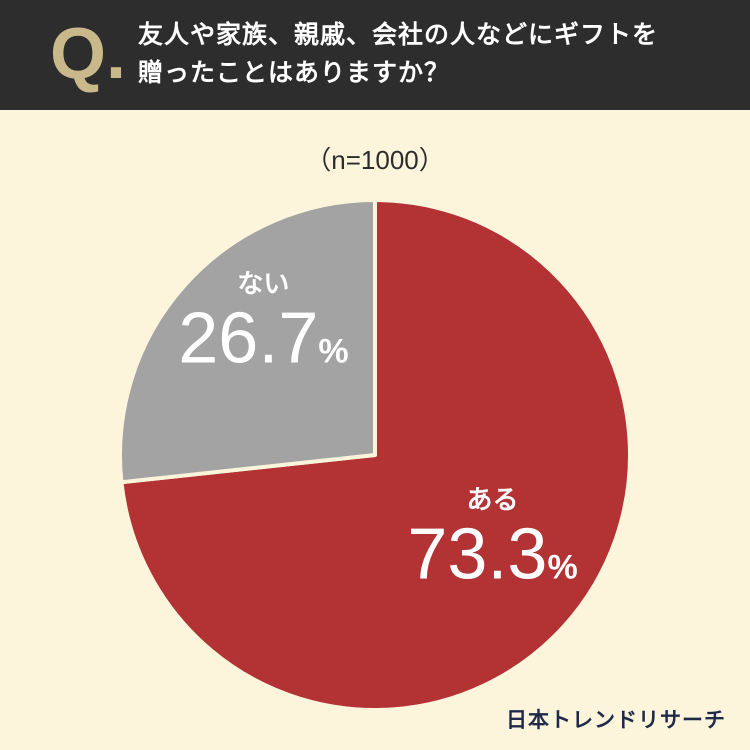  I want to click on pie-slice-no, so click(247, 341).